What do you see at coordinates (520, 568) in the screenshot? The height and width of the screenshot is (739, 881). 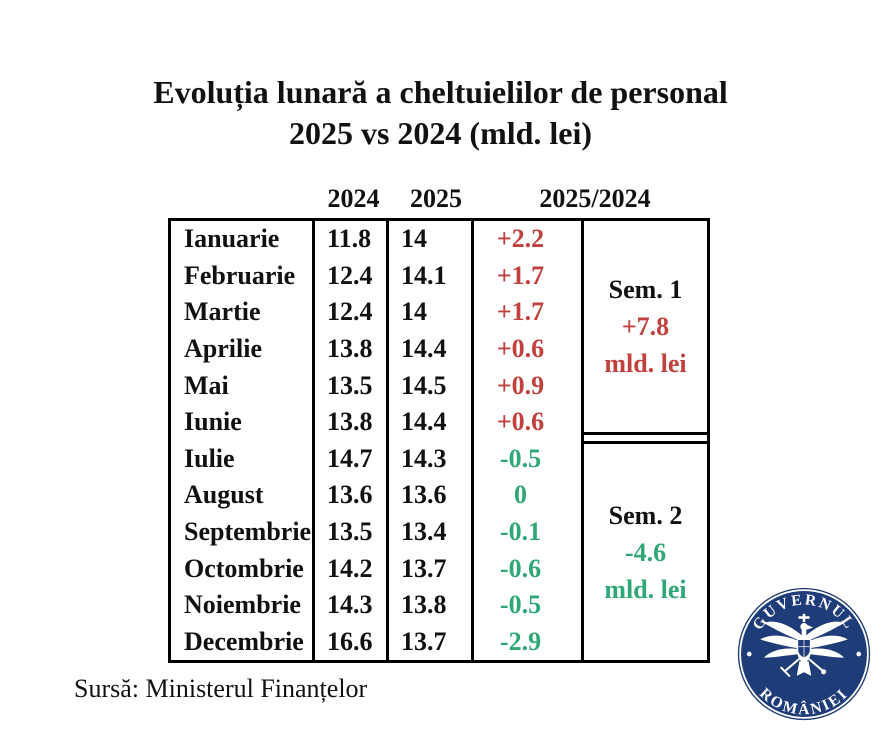 I see `table-cell-diff: -0.6` at bounding box center [520, 568].